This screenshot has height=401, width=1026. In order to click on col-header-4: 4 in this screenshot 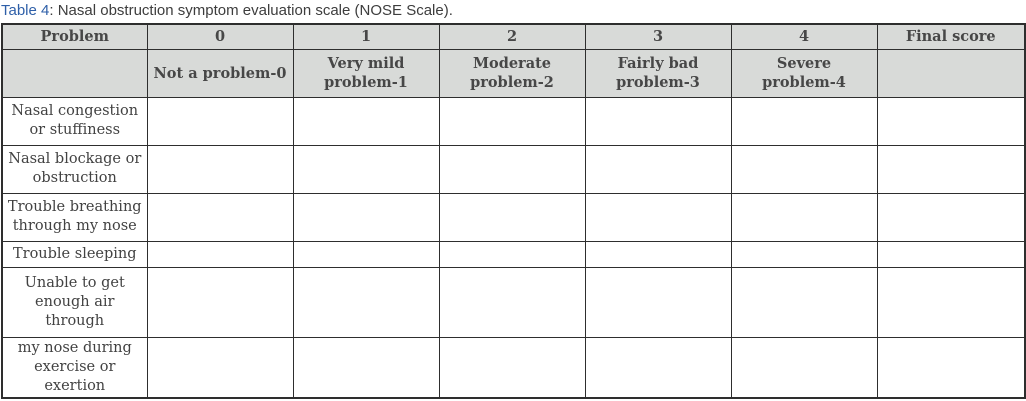, I will do `click(804, 36)`.